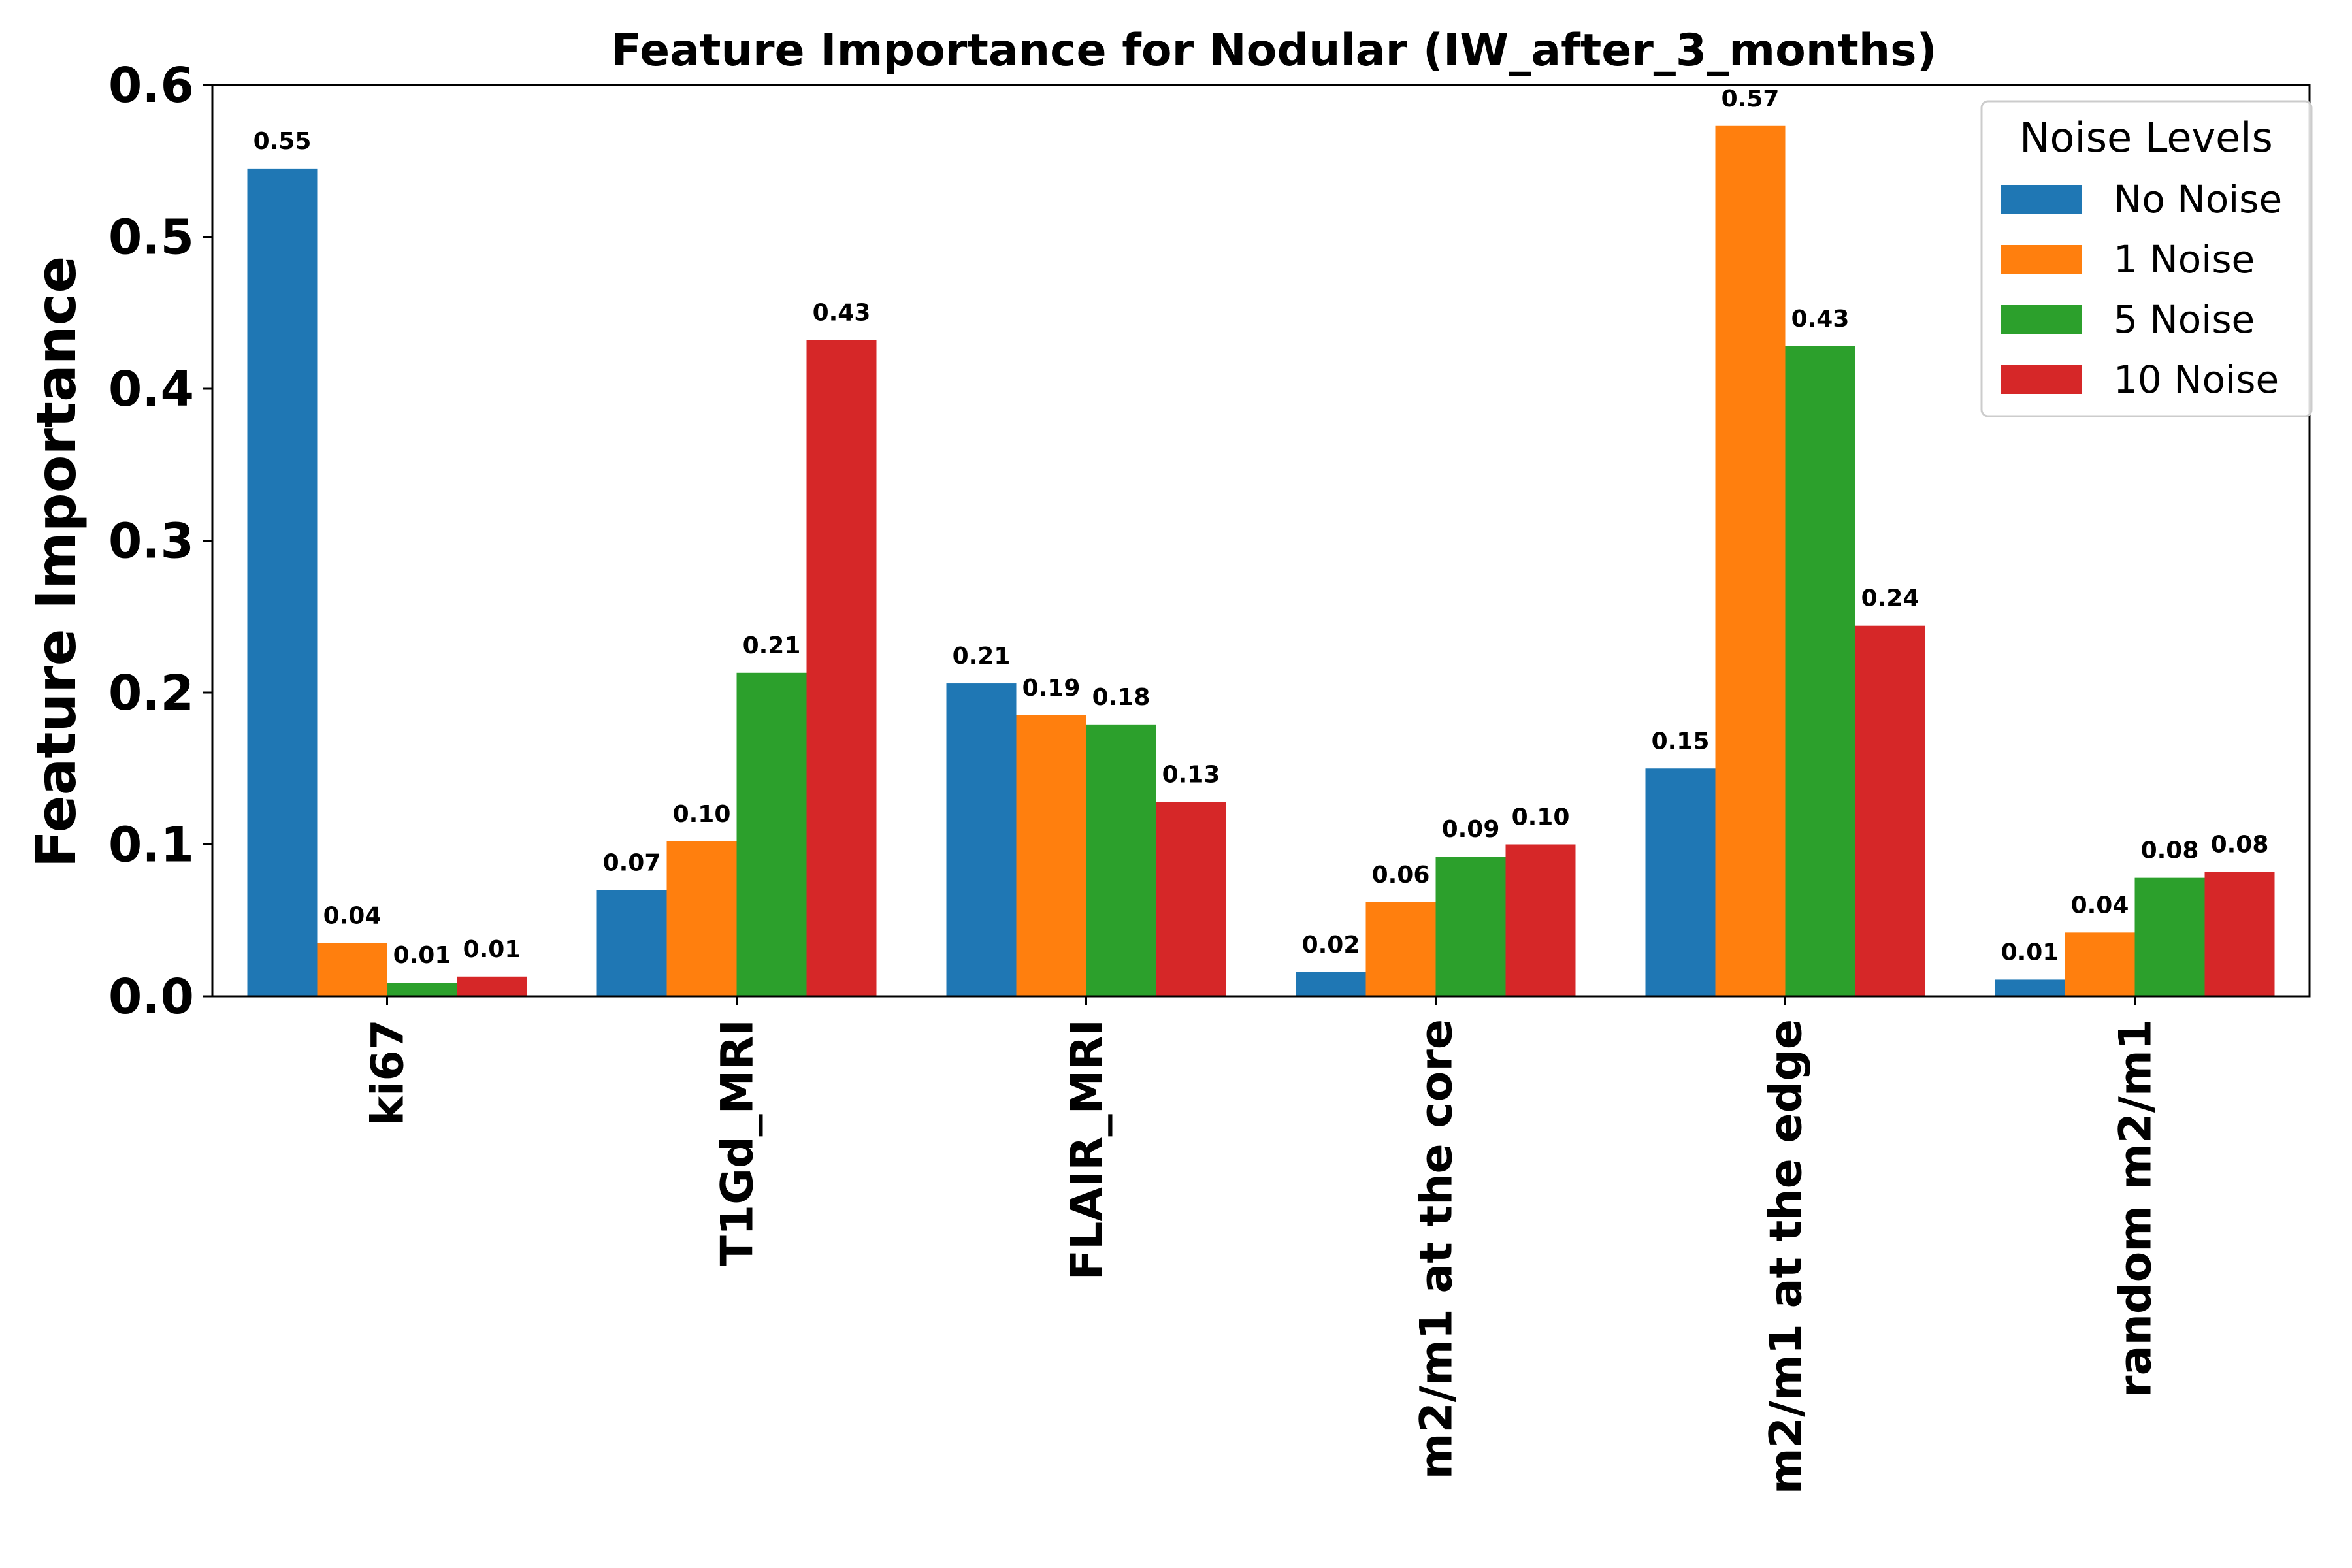 This screenshot has height=1568, width=2352. Describe the element at coordinates (2170, 851) in the screenshot. I see `data-label-3-6: 0.08` at that location.